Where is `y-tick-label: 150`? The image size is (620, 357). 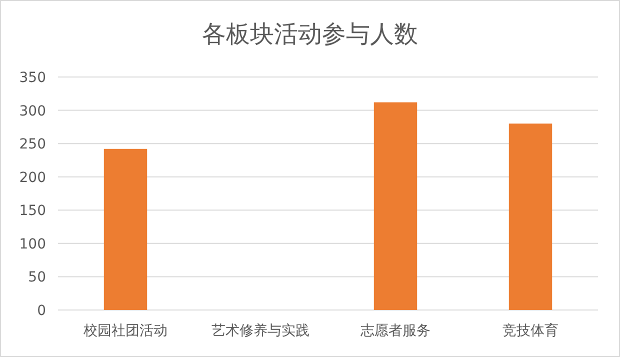
y-tick-label: 150 is located at coordinates (32, 211).